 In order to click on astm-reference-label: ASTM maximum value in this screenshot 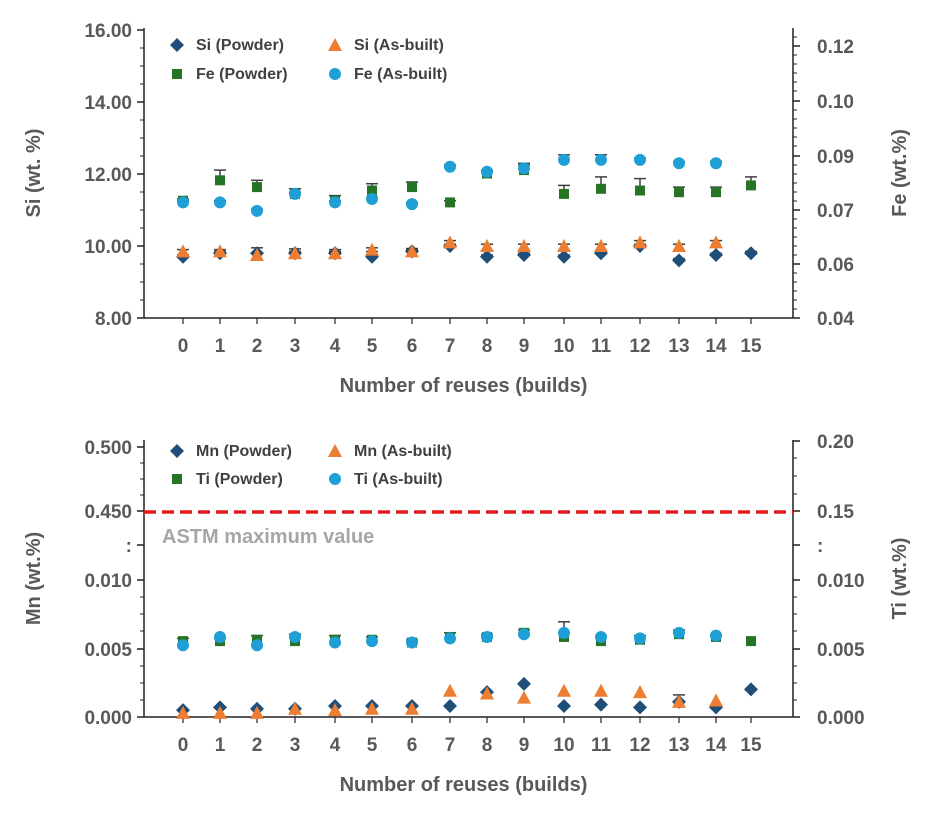, I will do `click(268, 537)`.